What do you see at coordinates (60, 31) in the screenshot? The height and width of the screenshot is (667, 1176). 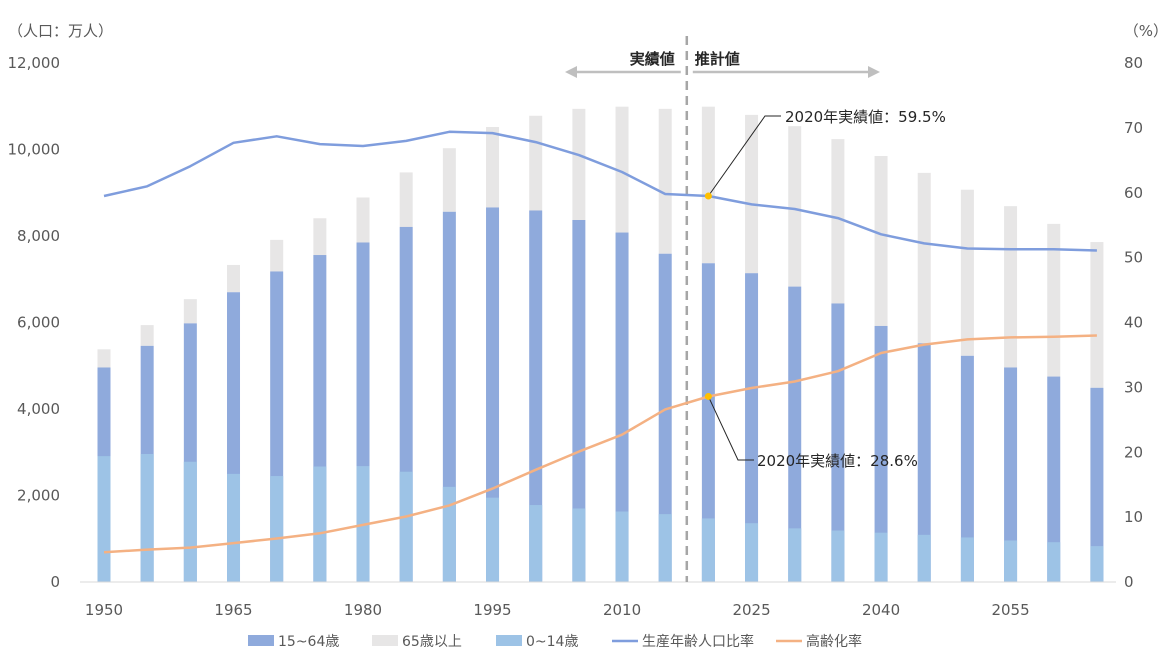 I see `left-axis-title: （人口：万人）` at bounding box center [60, 31].